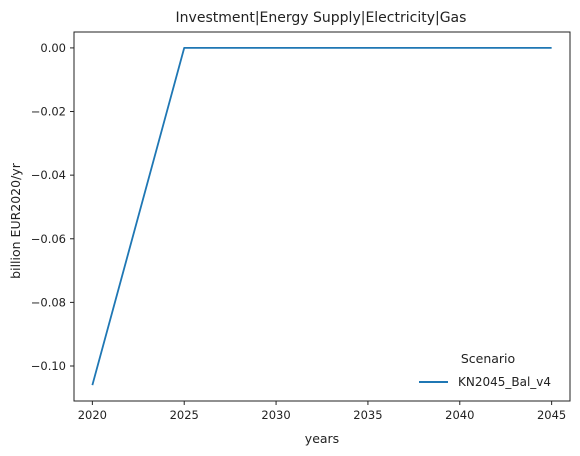 The width and height of the screenshot is (580, 456). Describe the element at coordinates (48, 112) in the screenshot. I see `y-tick-label: −0.02` at that location.